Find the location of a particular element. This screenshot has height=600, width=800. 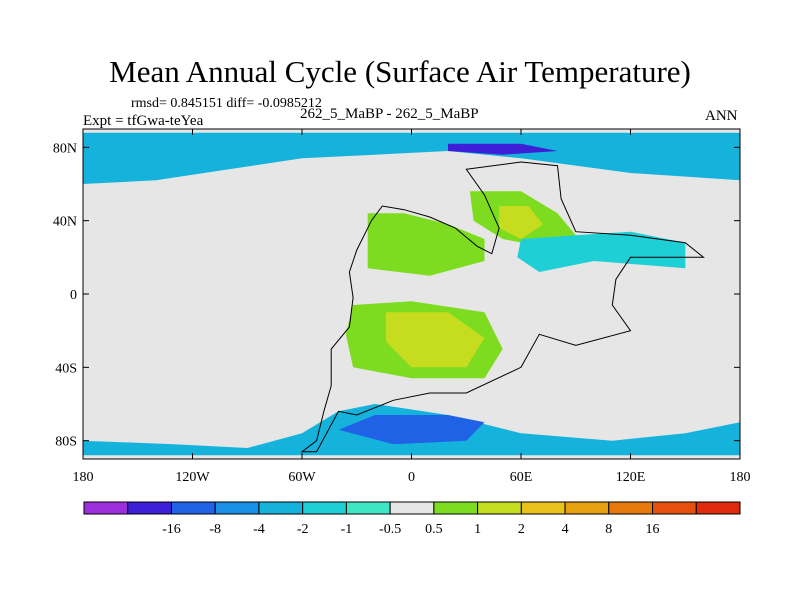

region-north-pole-core is located at coordinates (503, 149).